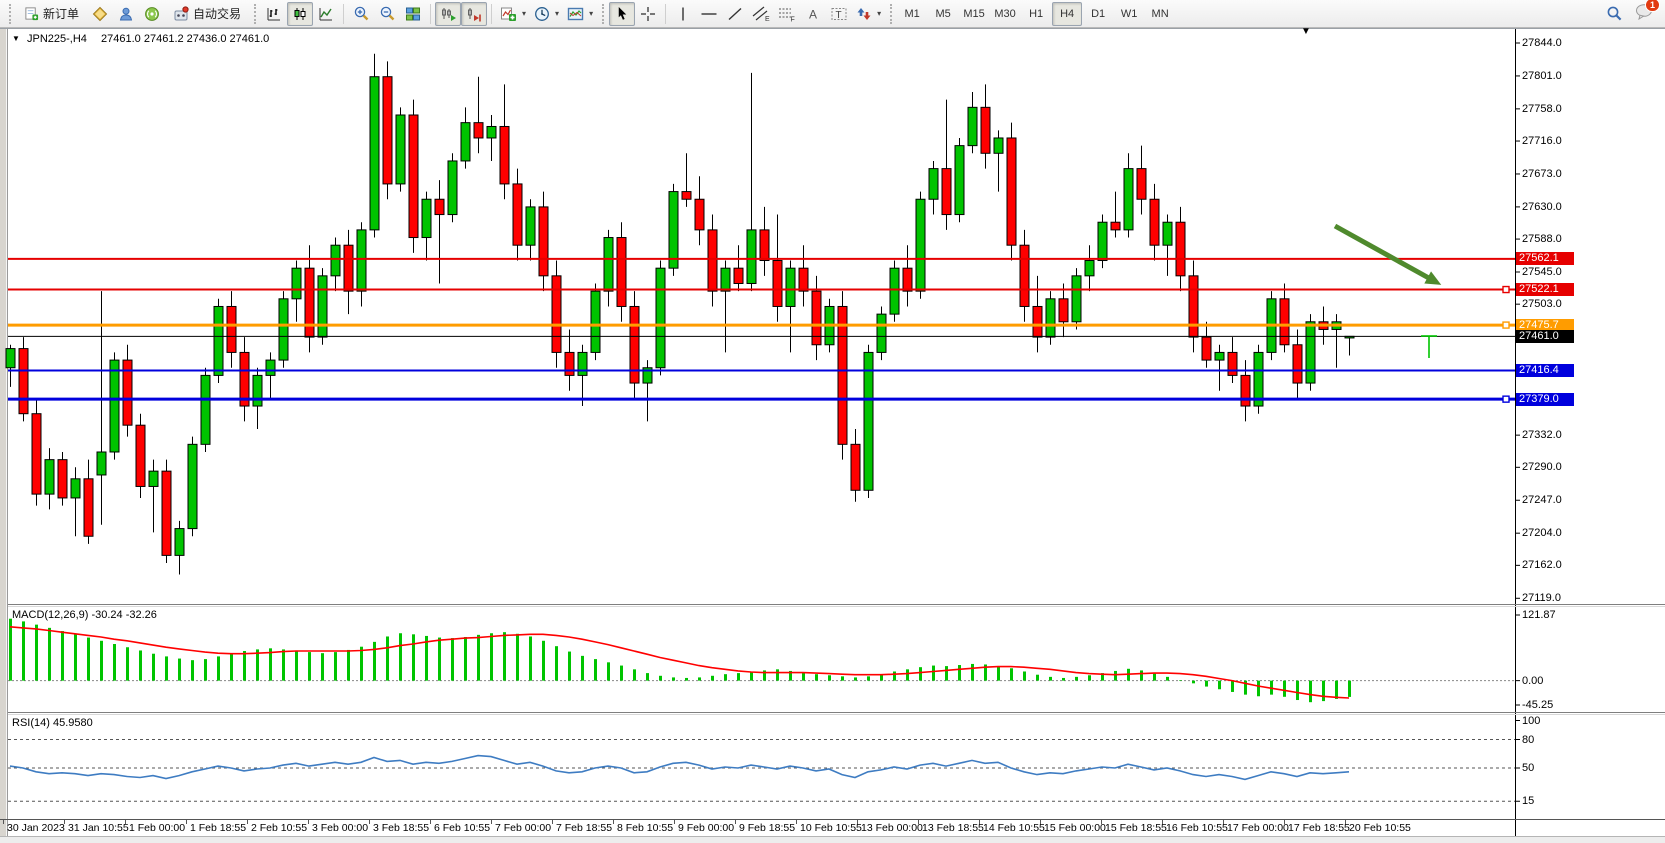 The image size is (1665, 843). I want to click on search-icon, so click(1614, 13).